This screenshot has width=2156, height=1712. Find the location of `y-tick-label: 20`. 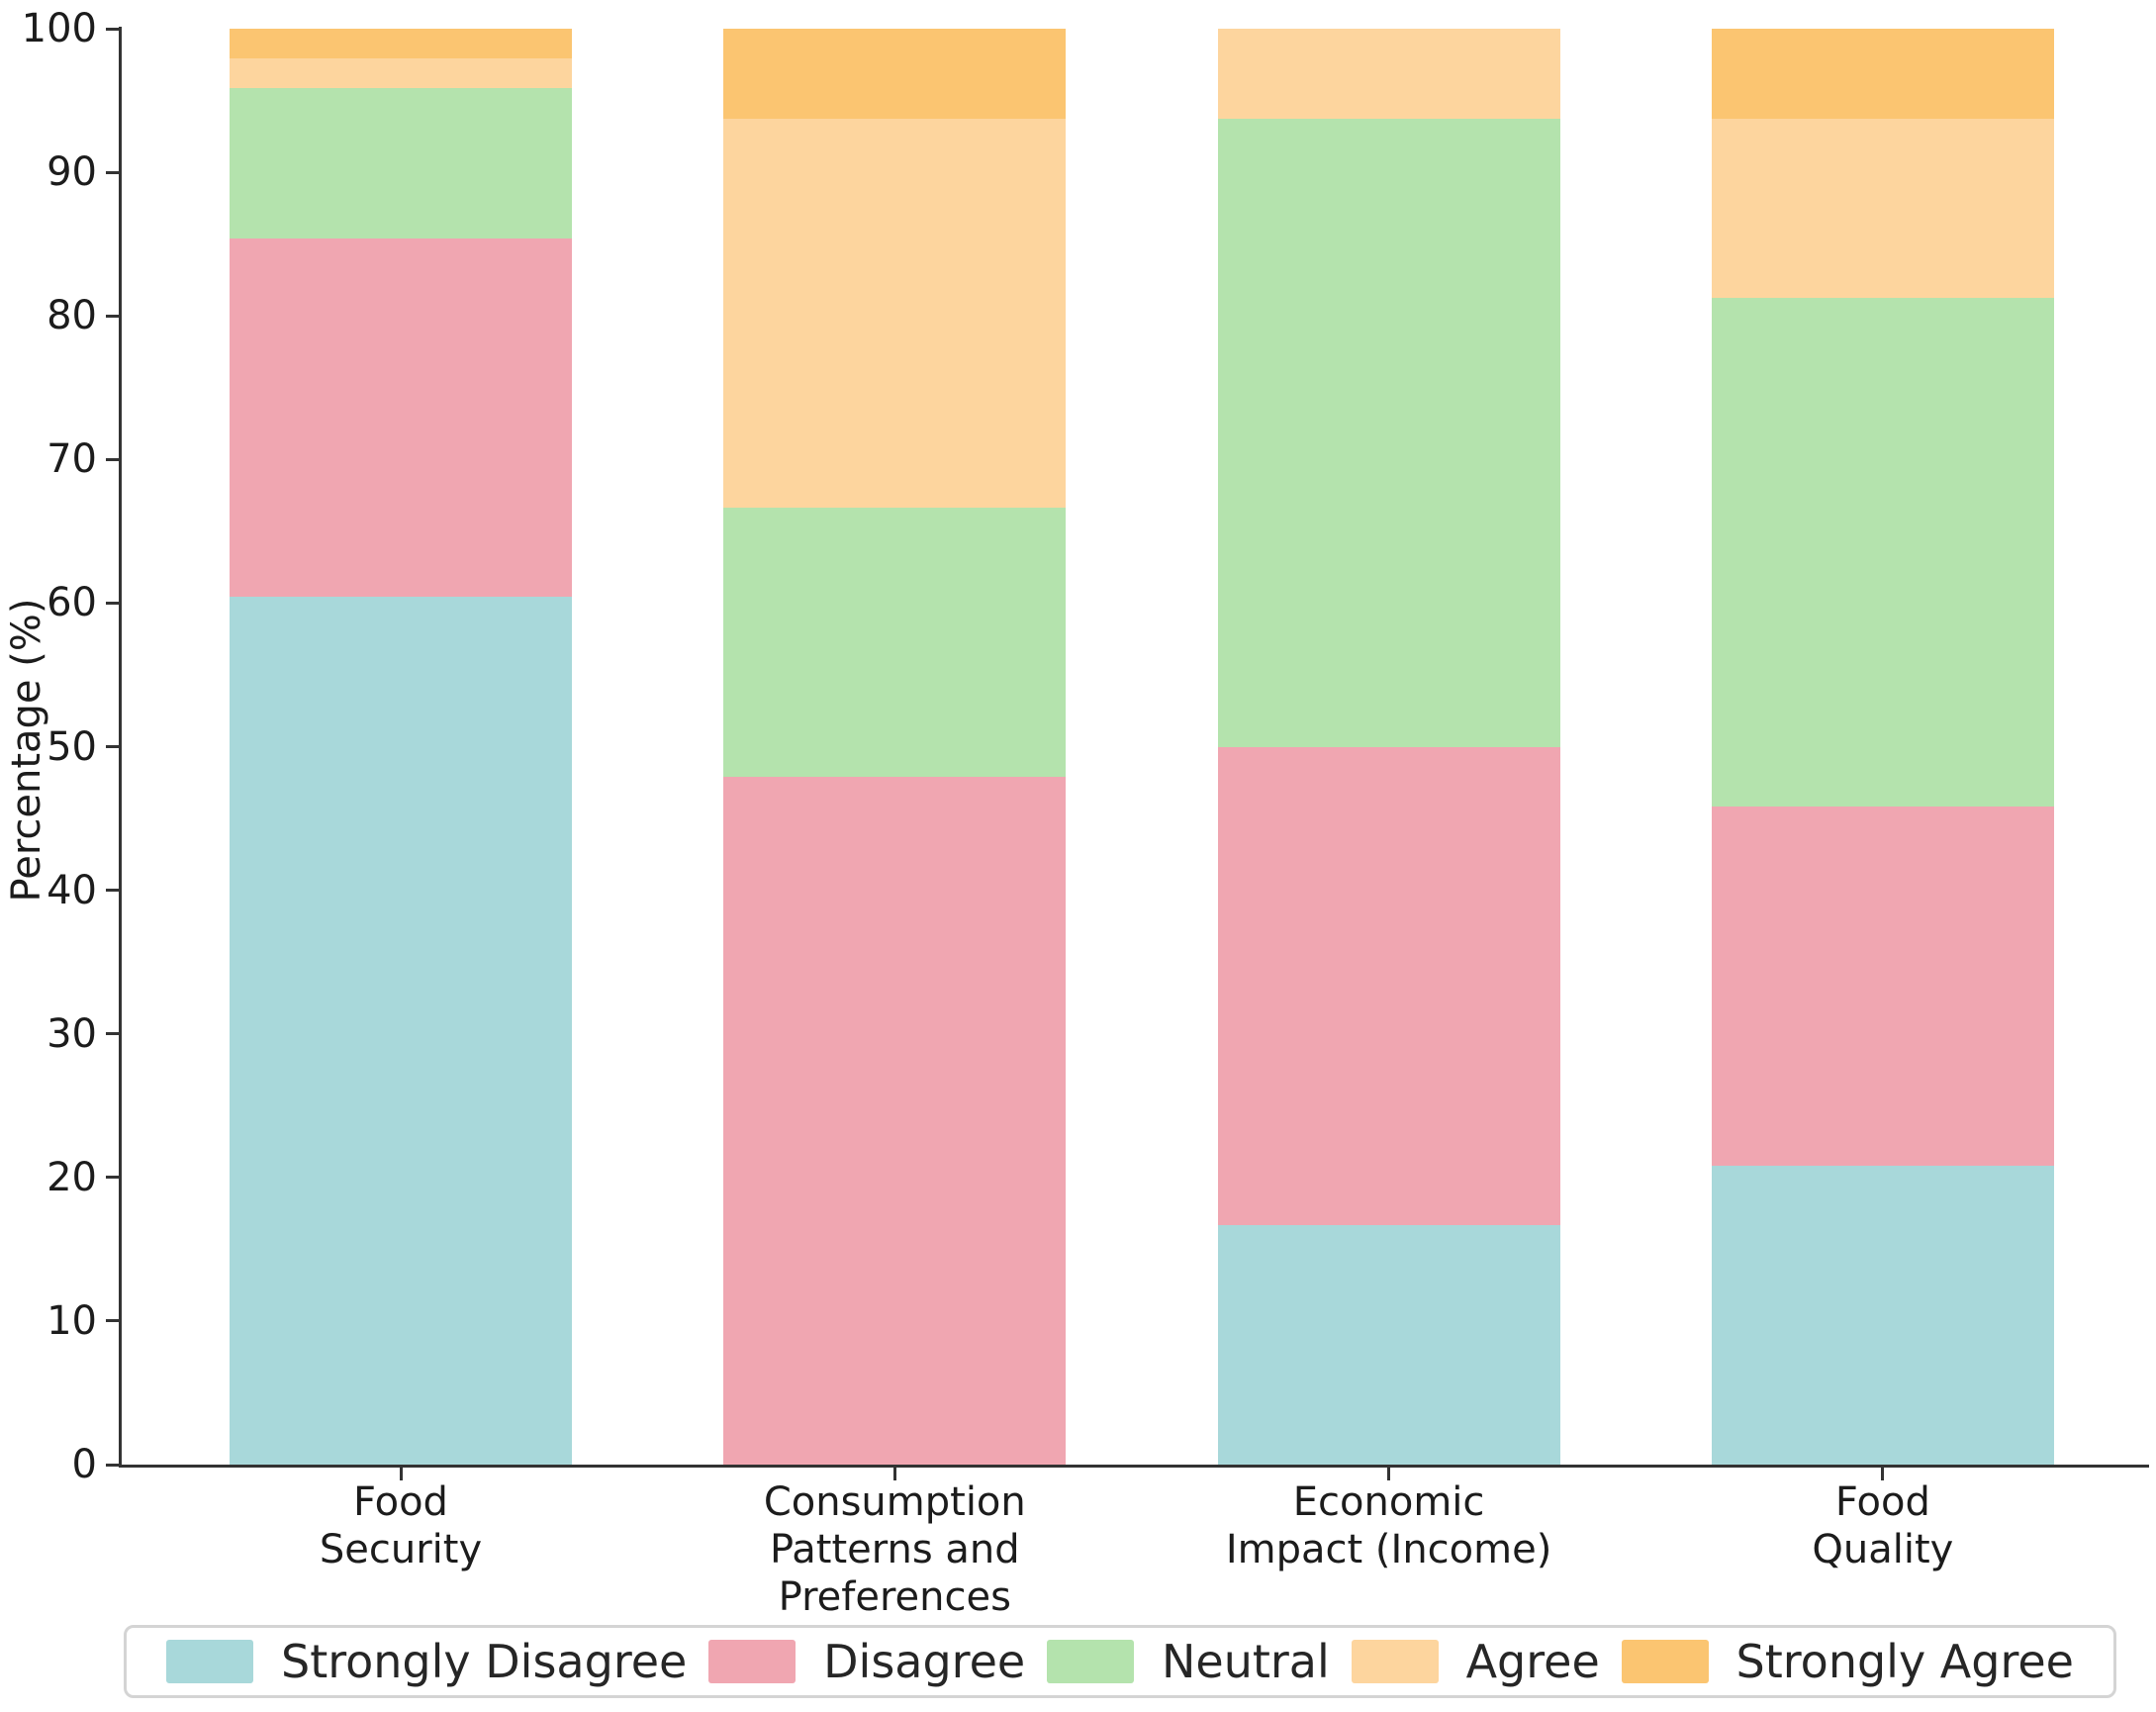

y-tick-label: 20 is located at coordinates (72, 1177).